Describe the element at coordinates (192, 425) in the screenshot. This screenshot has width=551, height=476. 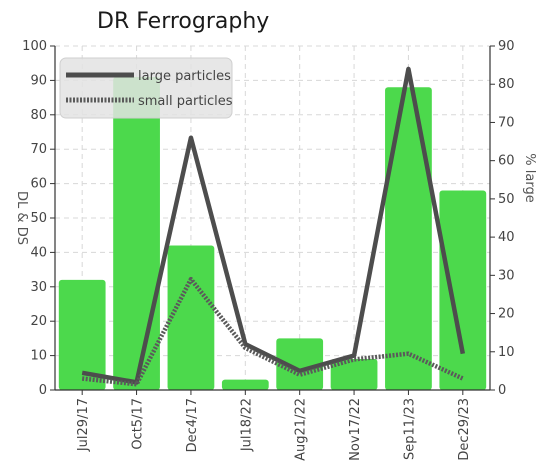
I see `x-tick-label: Dec4/17` at that location.